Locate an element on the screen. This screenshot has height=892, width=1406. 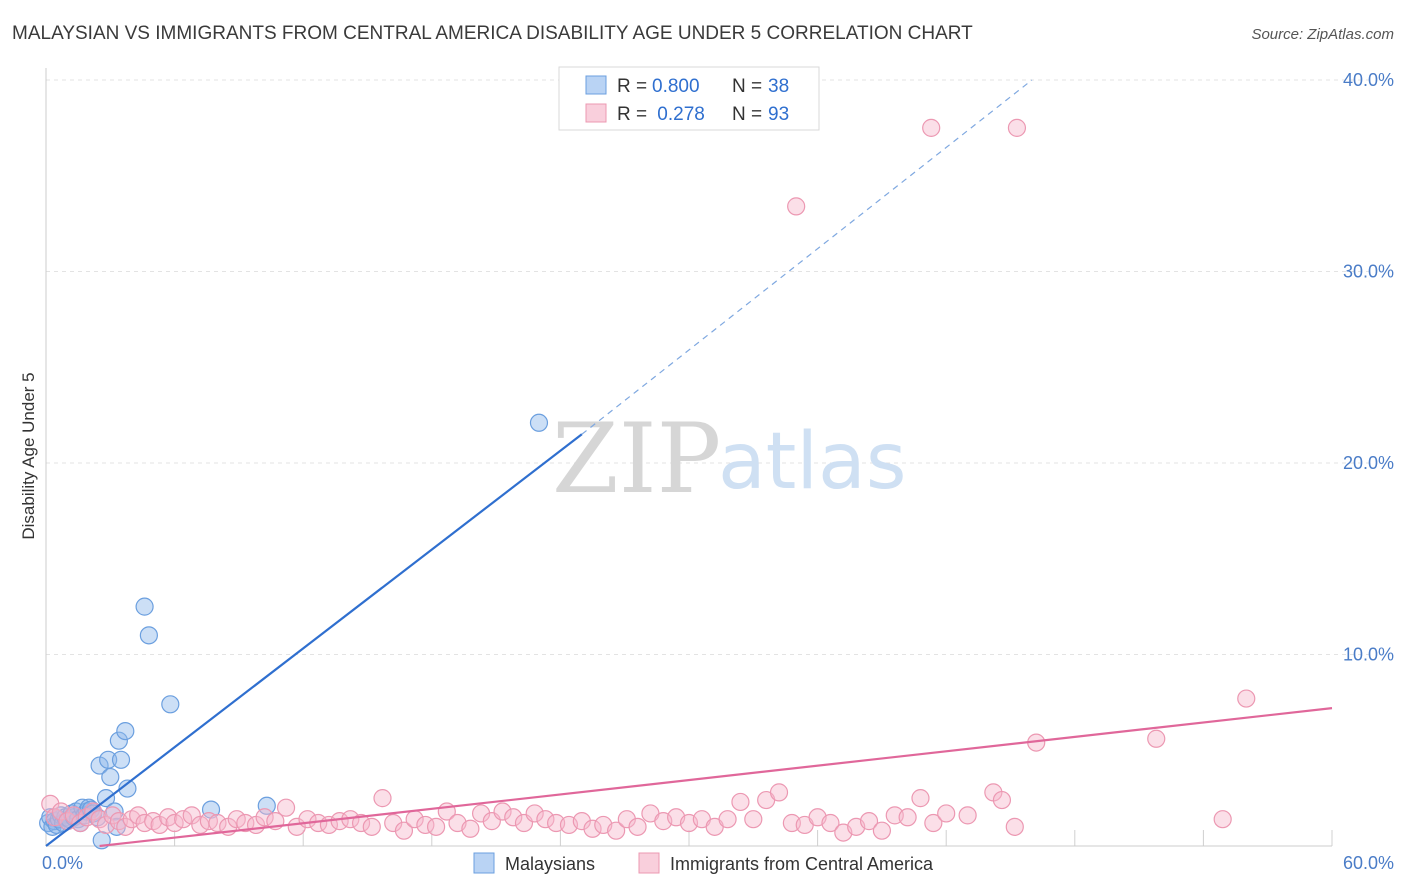
stats-legend-n-label-1: N = is located at coordinates (747, 86).